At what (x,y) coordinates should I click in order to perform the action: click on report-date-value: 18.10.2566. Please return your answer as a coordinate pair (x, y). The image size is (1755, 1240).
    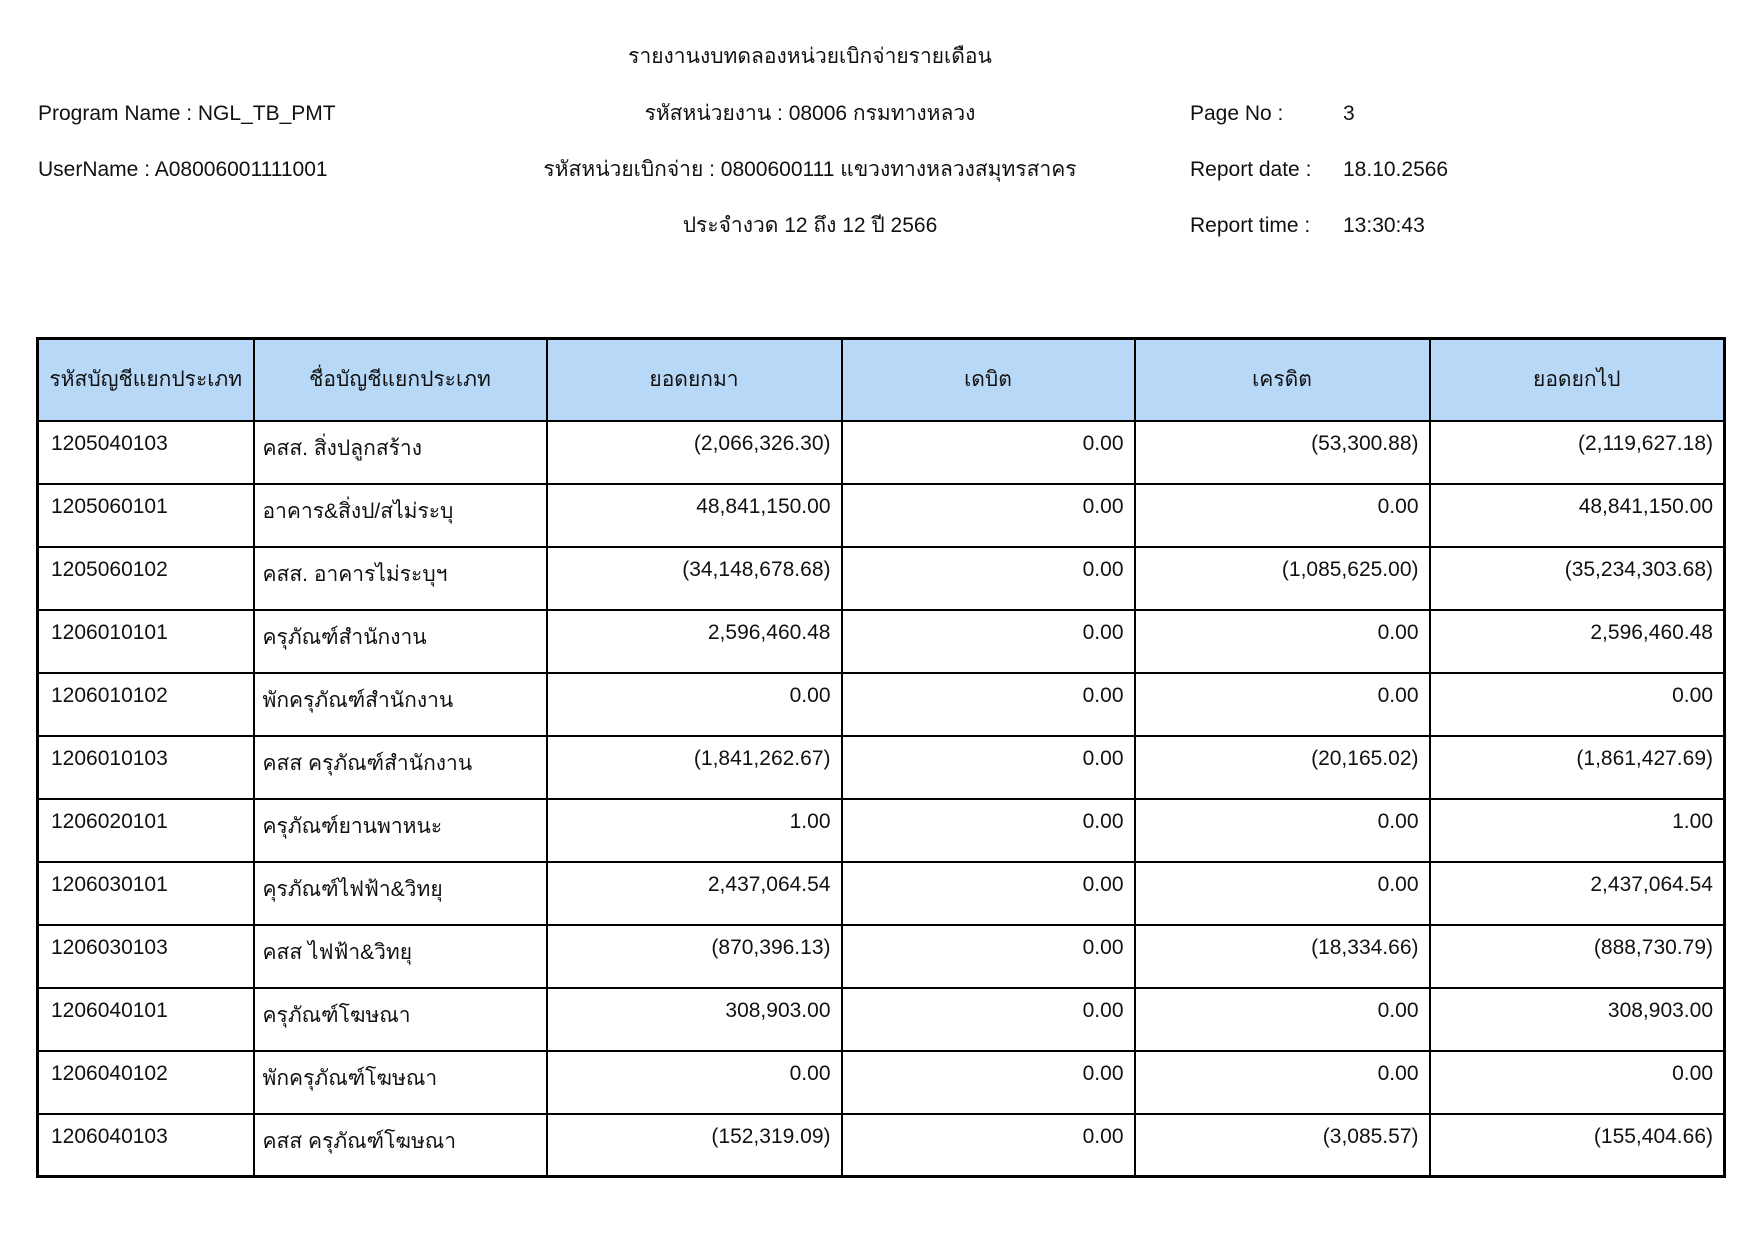
    Looking at the image, I should click on (1396, 169).